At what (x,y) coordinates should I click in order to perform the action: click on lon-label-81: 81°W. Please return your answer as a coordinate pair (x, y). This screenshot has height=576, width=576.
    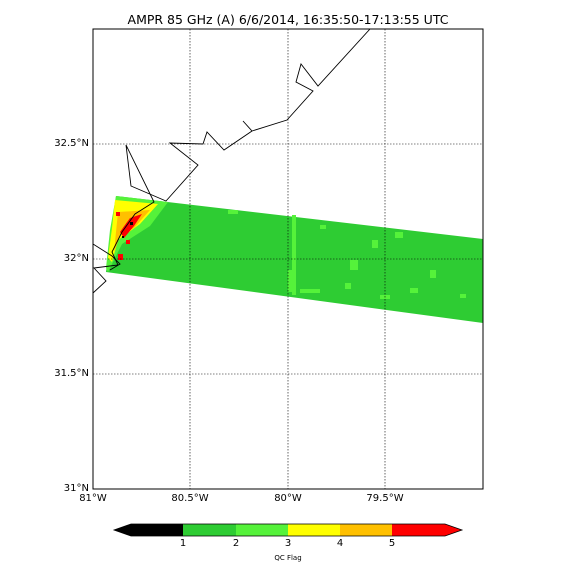
    Looking at the image, I should click on (93, 498).